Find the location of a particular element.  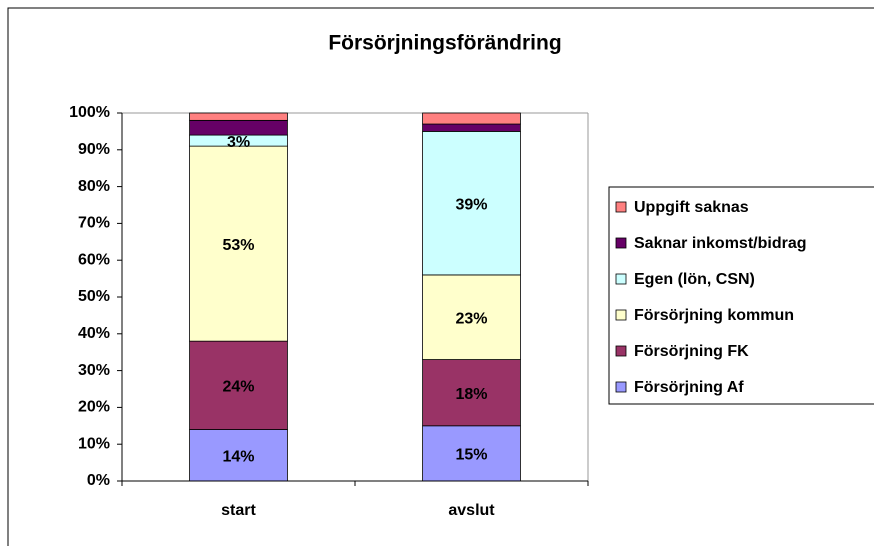

y-tick-label: 90% is located at coordinates (94, 149).